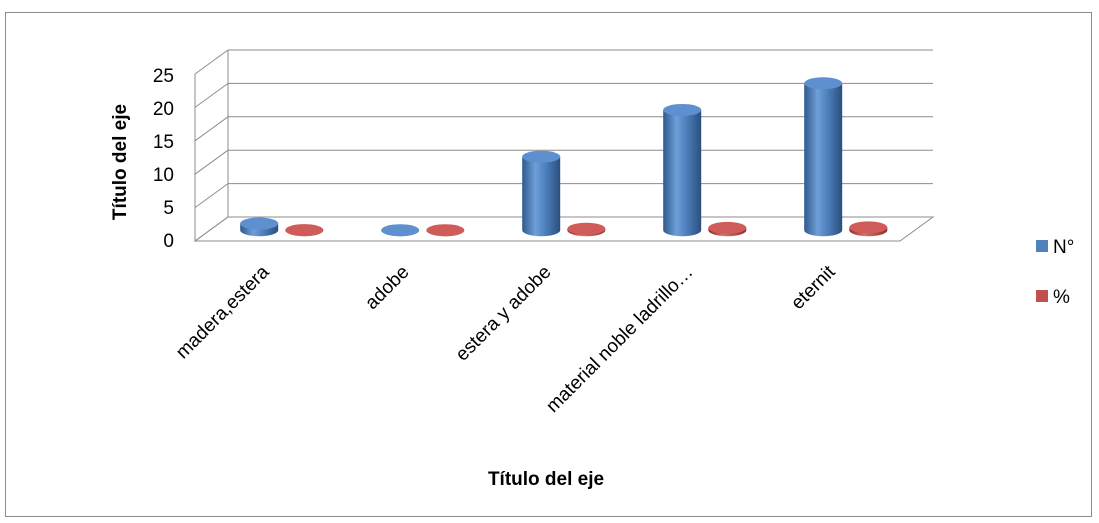 This screenshot has height=523, width=1099. I want to click on legend: N° %, so click(1055, 272).